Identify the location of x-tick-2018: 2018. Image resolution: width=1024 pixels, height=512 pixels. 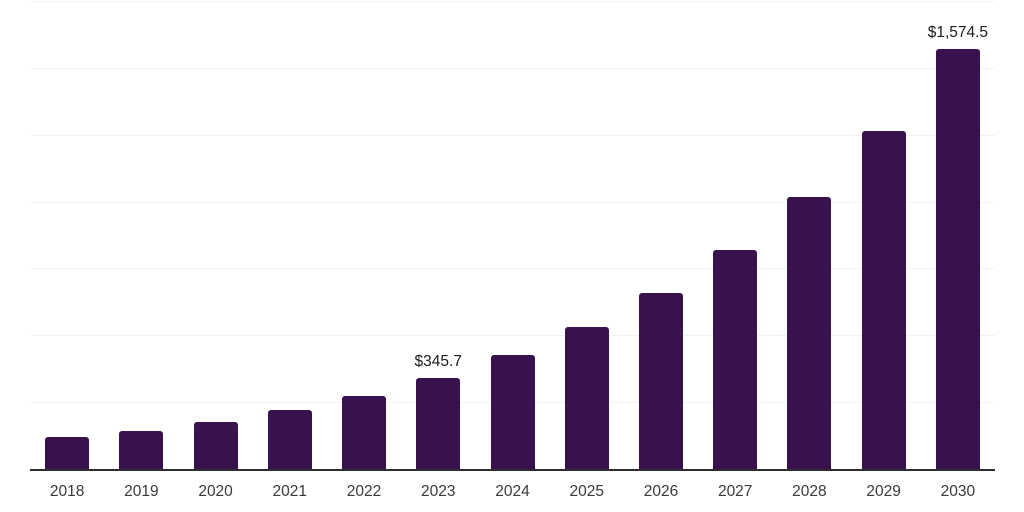
(67, 491).